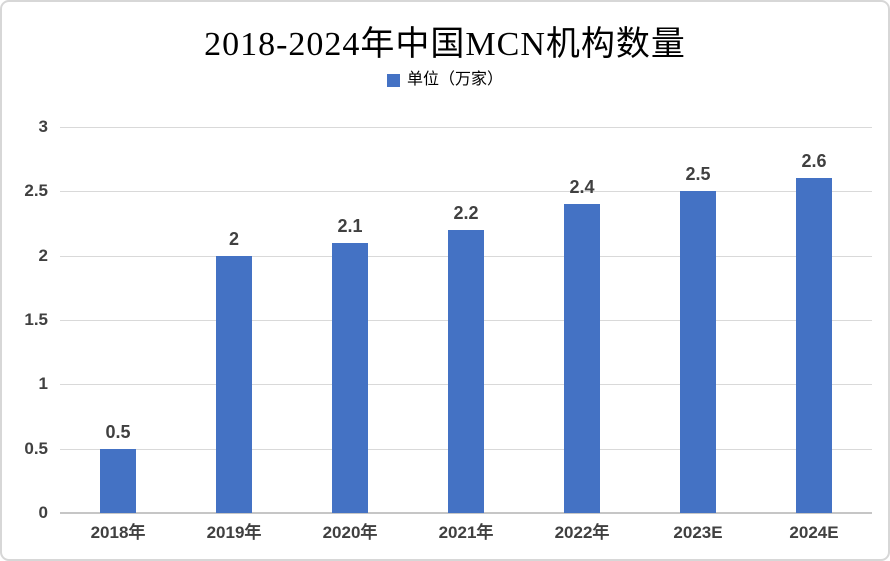  I want to click on bar-2018年, so click(118, 480).